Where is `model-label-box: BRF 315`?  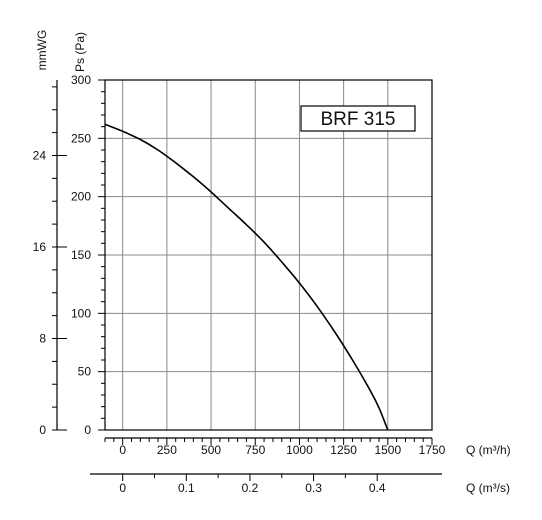 model-label-box: BRF 315 is located at coordinates (358, 118).